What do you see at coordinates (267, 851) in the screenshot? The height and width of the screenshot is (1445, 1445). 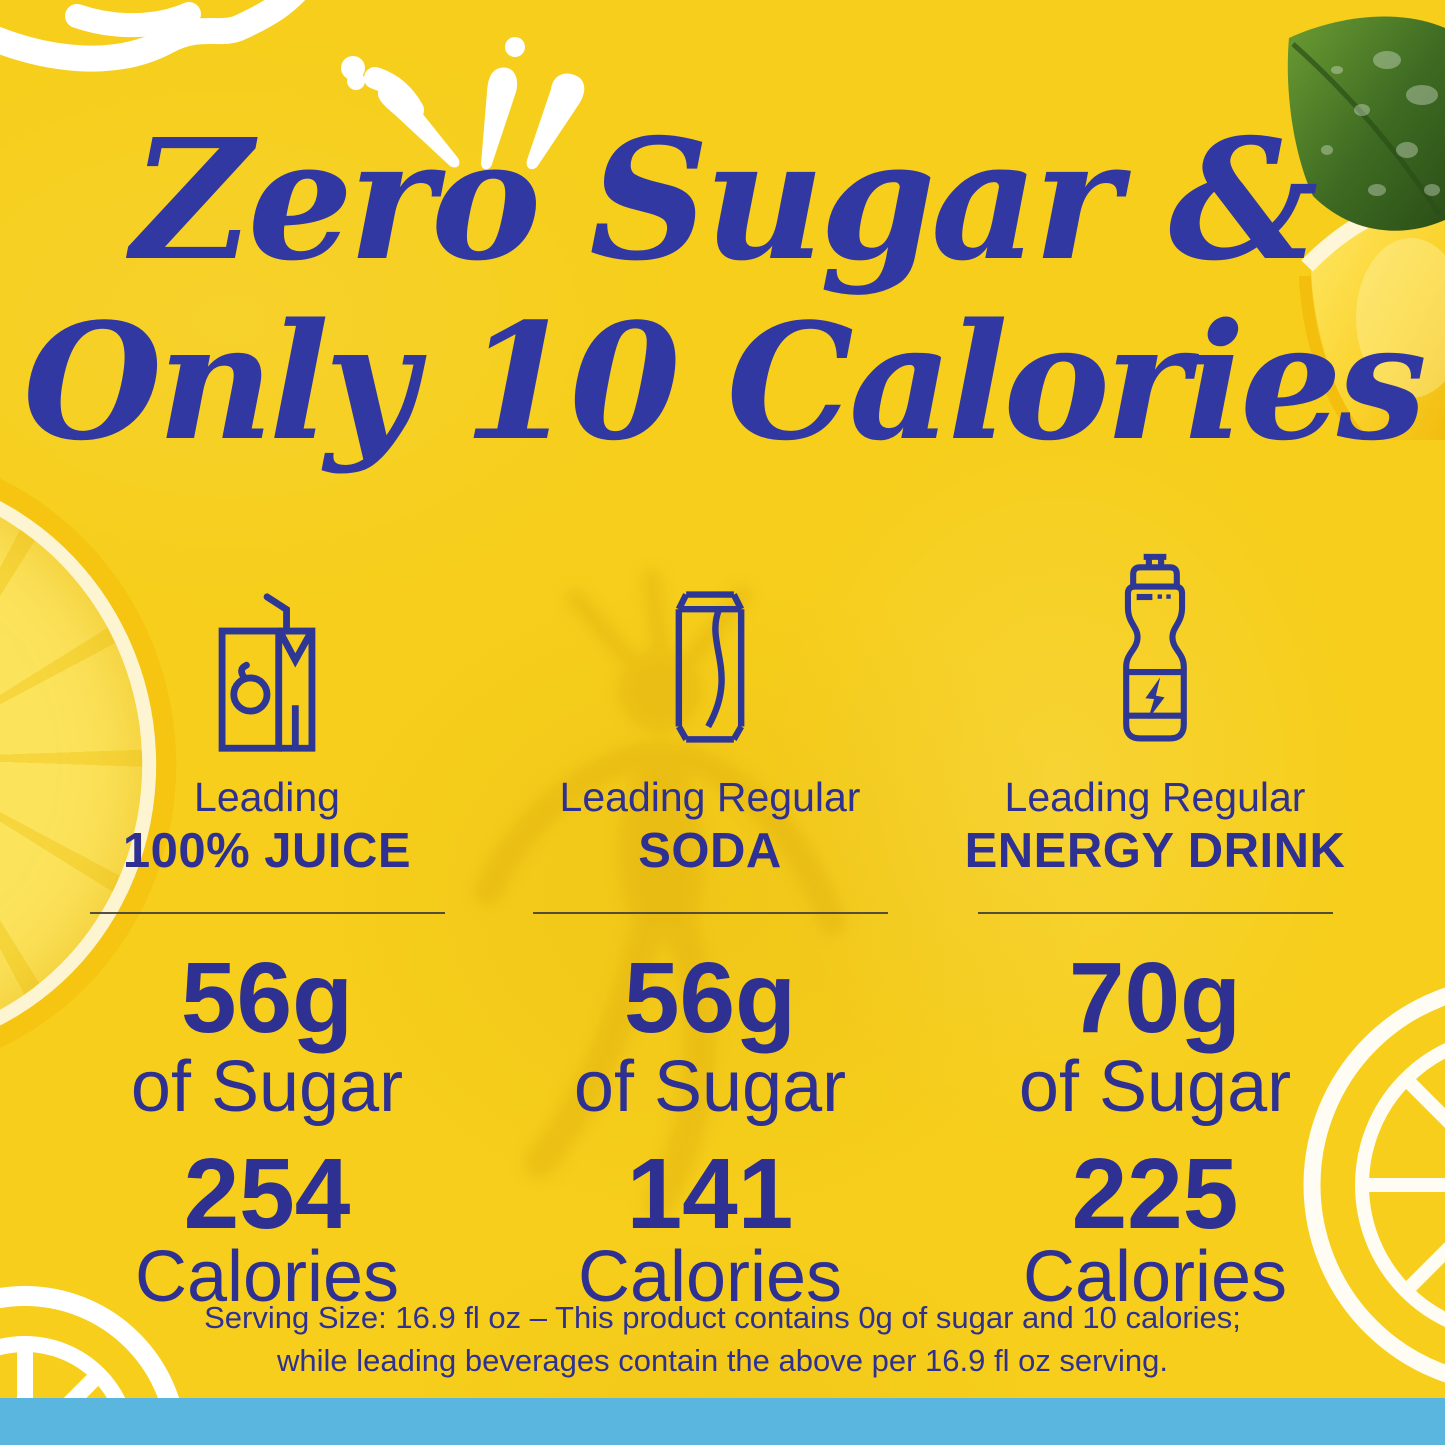 I see `column-label-bold: 100% JUICE` at bounding box center [267, 851].